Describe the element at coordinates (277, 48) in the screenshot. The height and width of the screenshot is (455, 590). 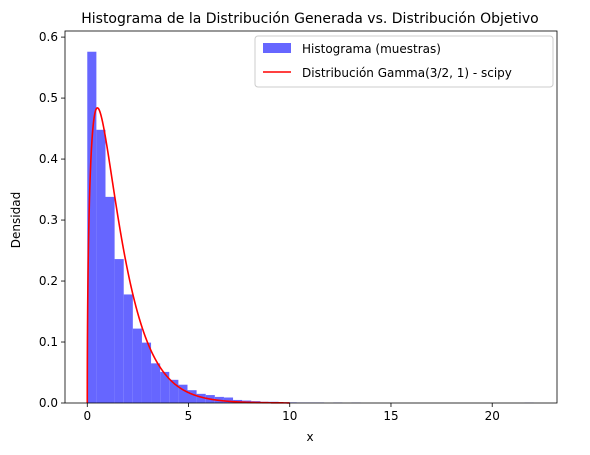
I see `legend-histogram-swatch` at that location.